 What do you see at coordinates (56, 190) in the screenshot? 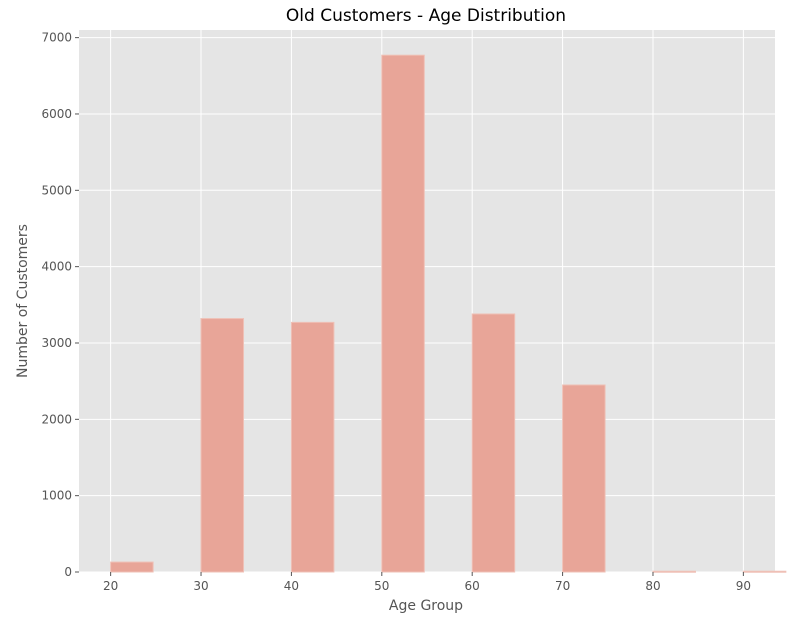
I see `y-tick-label-5000: 5000` at bounding box center [56, 190].